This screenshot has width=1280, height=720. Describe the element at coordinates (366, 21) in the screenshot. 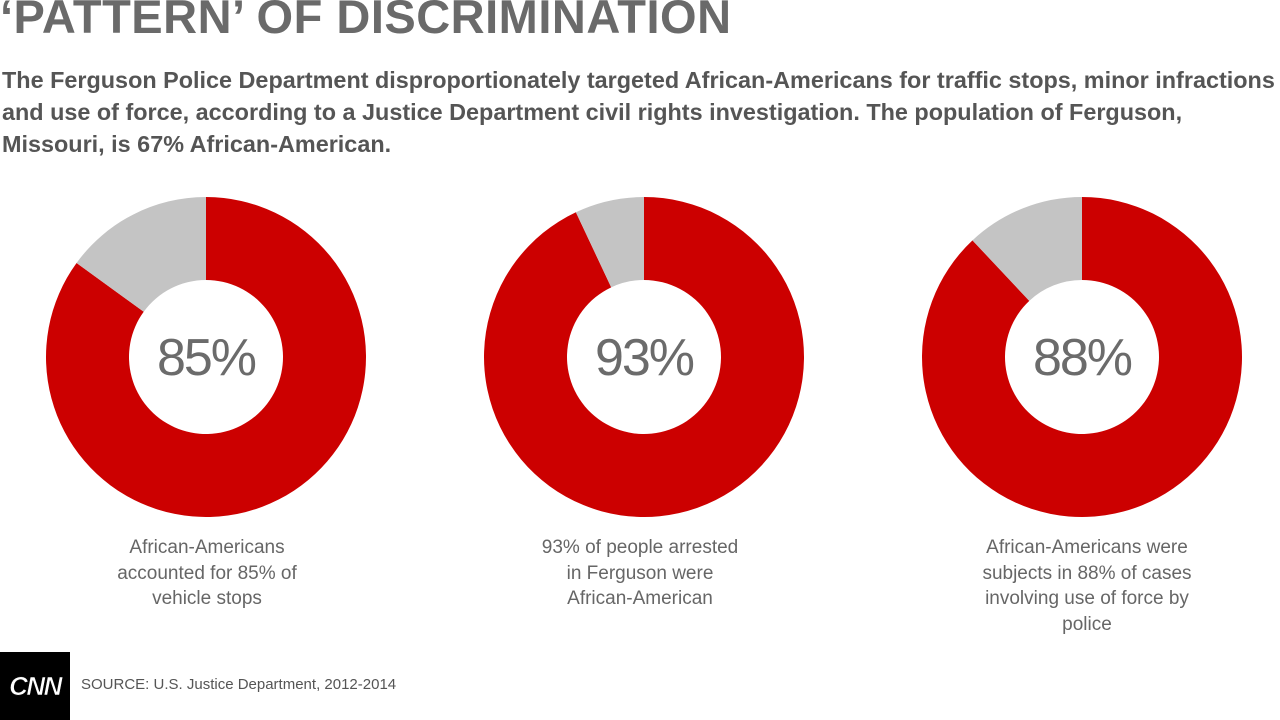

I see `chart-title: ‘PATTERN’ OF DISCRIMINATION` at that location.